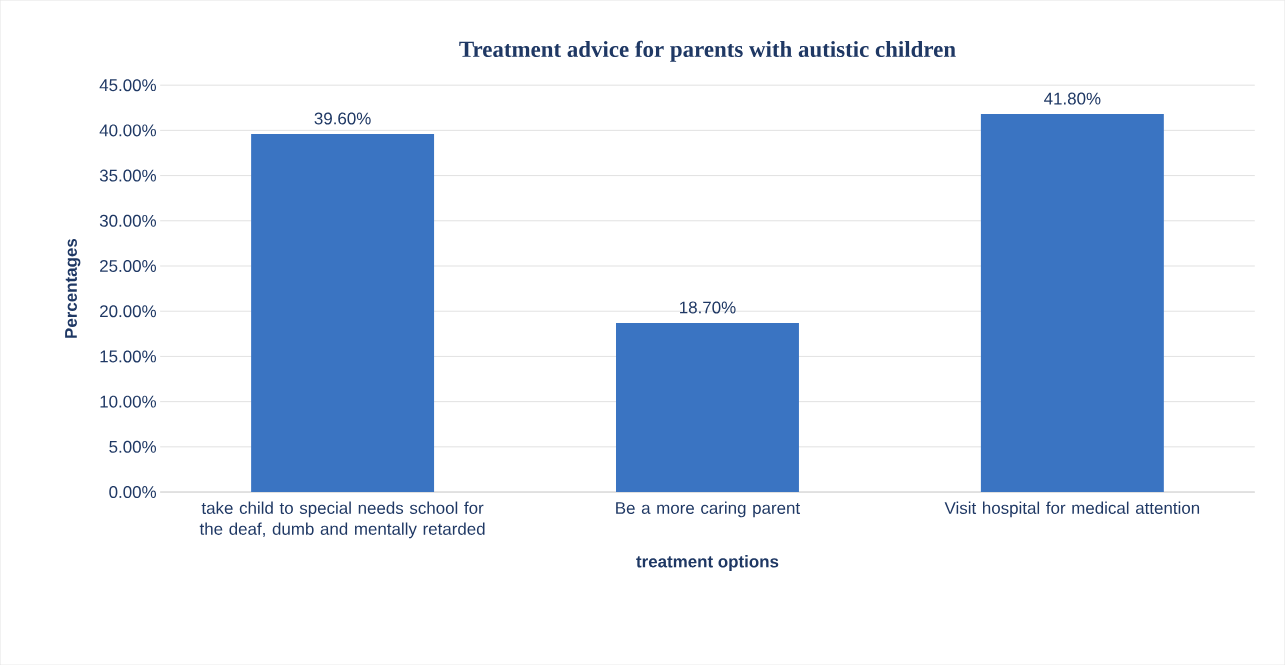 This screenshot has height=665, width=1285. Describe the element at coordinates (707, 51) in the screenshot. I see `chart-title: Treatment advice for parents with autistic children` at that location.